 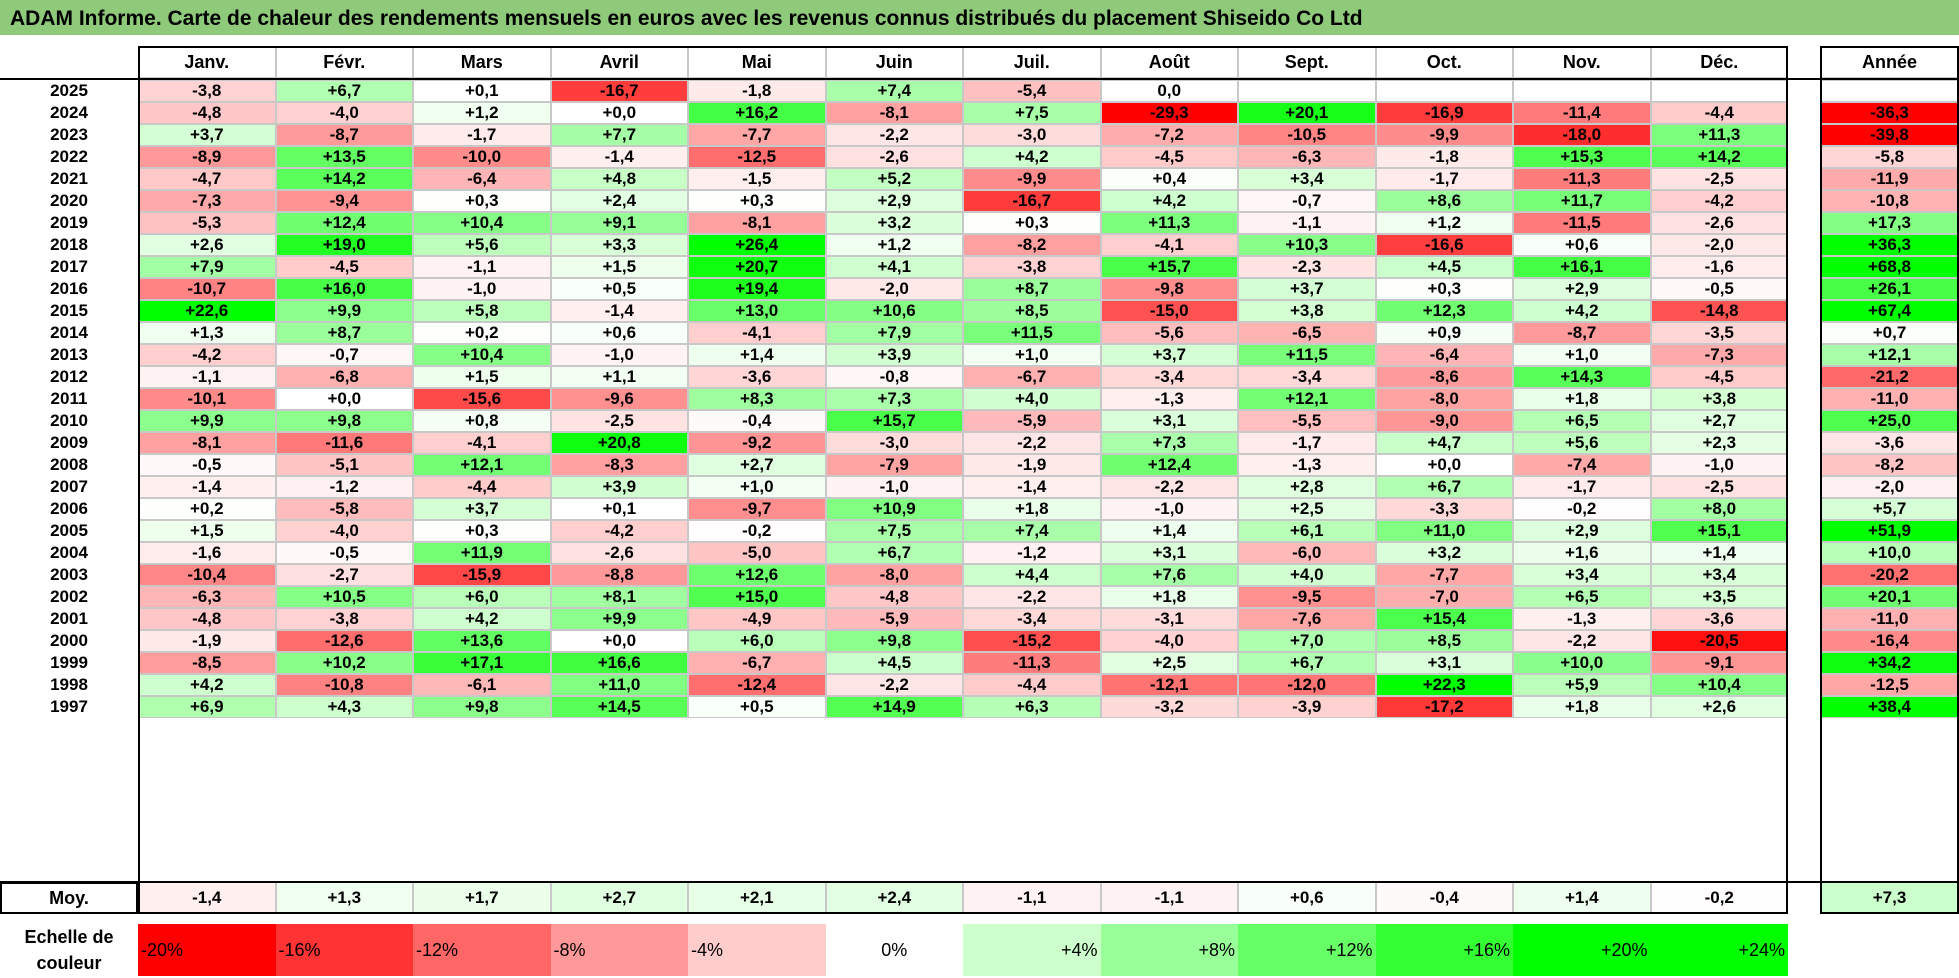 I want to click on heatmap-cell: -2,2, so click(x=1032, y=597).